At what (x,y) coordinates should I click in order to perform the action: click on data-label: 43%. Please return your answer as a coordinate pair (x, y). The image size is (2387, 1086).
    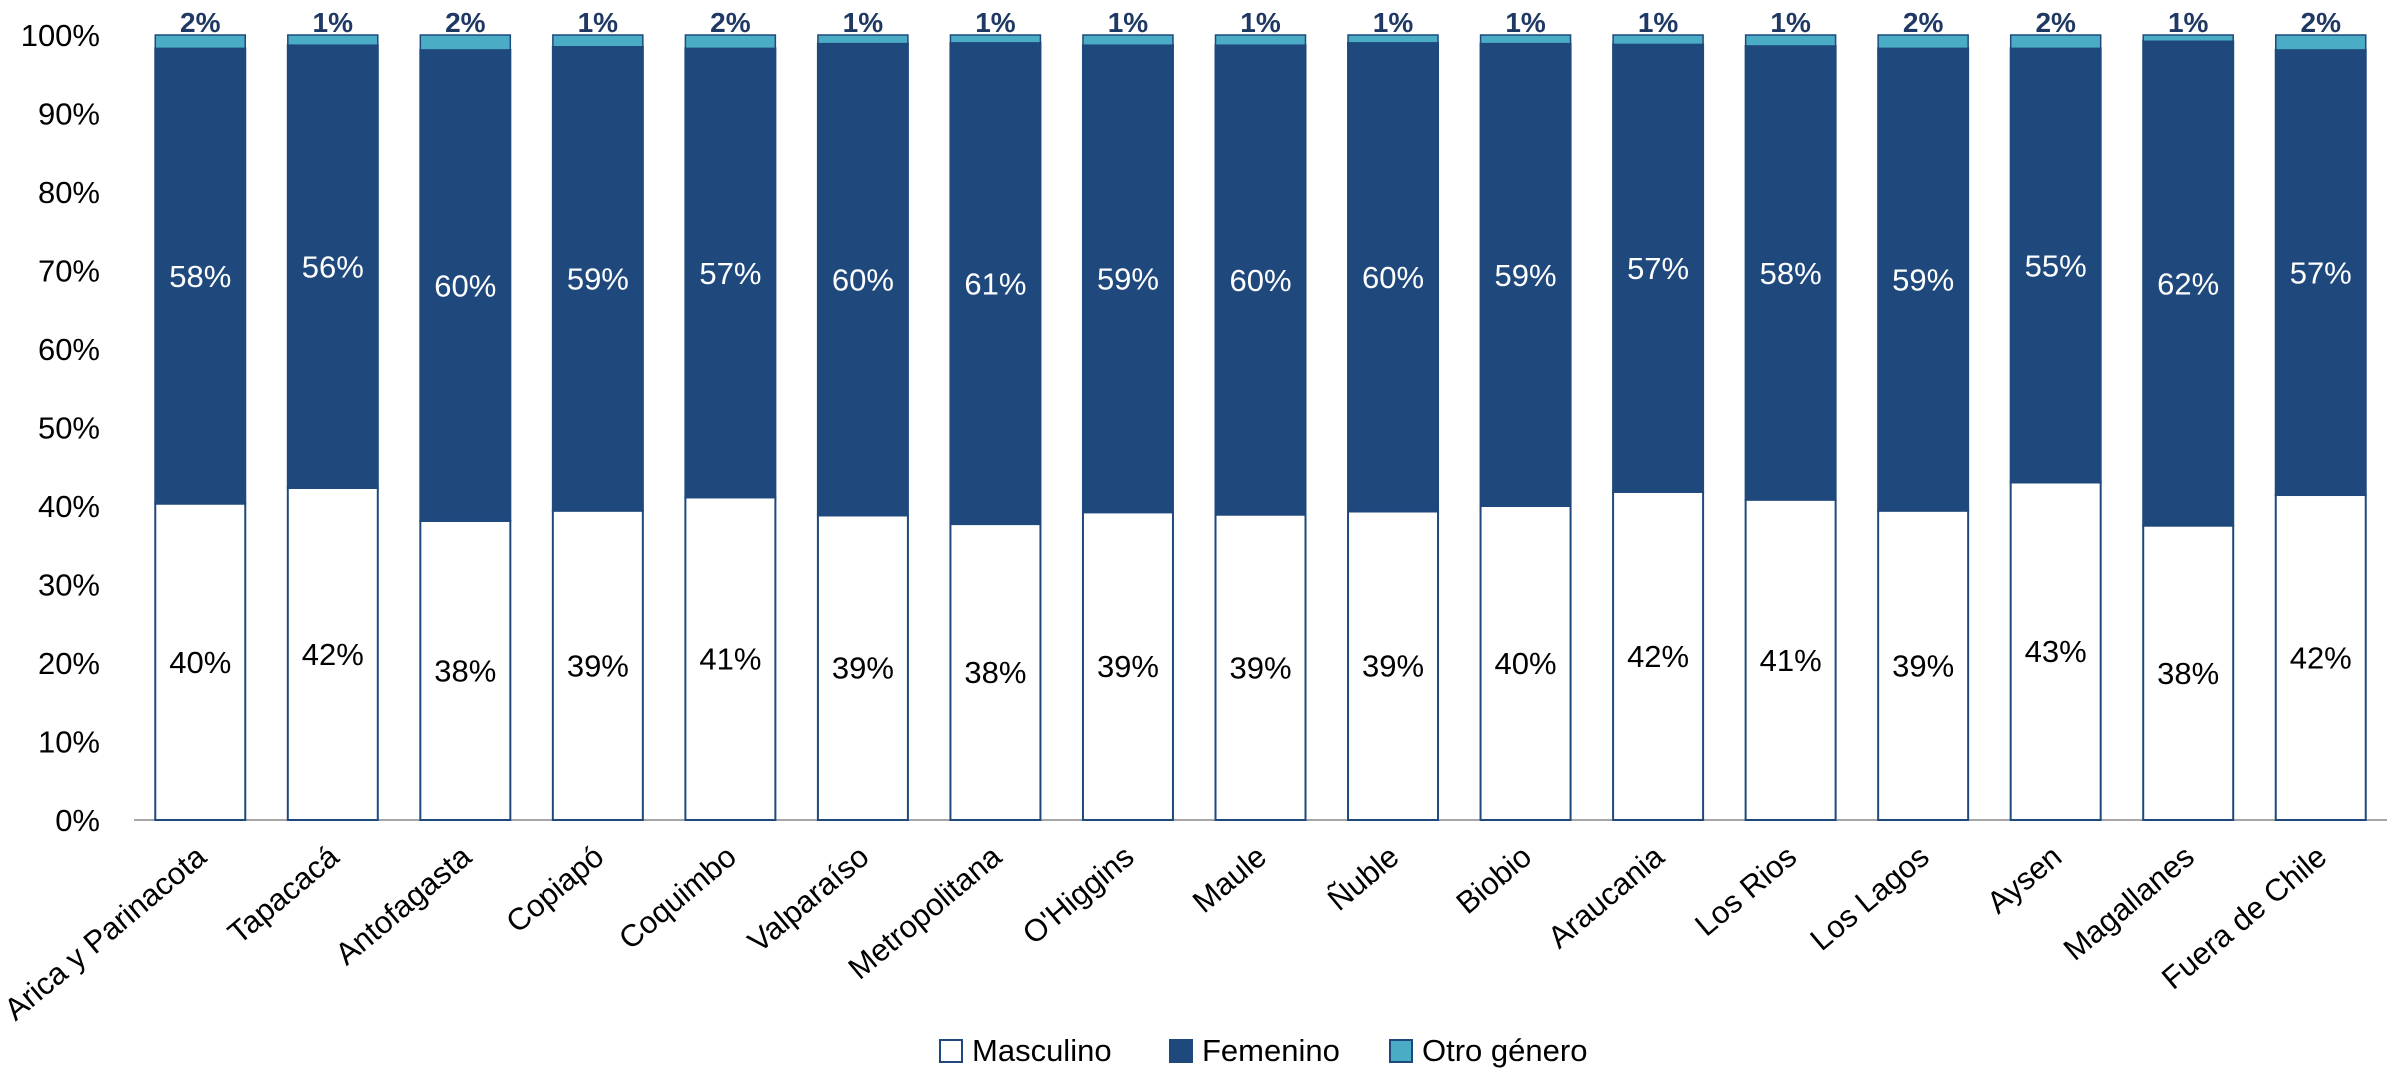
    Looking at the image, I should click on (2056, 651).